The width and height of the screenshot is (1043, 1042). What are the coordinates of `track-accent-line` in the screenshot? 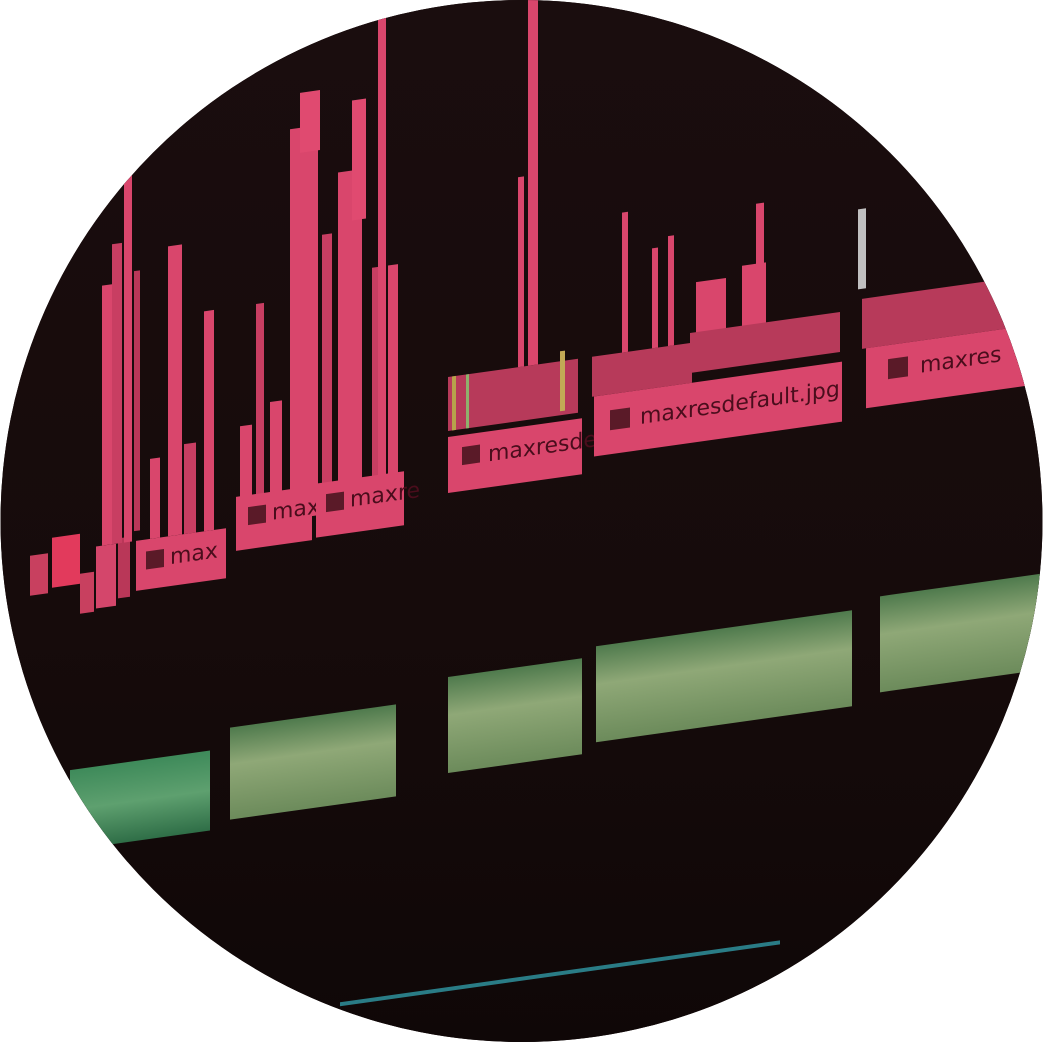 It's located at (560, 973).